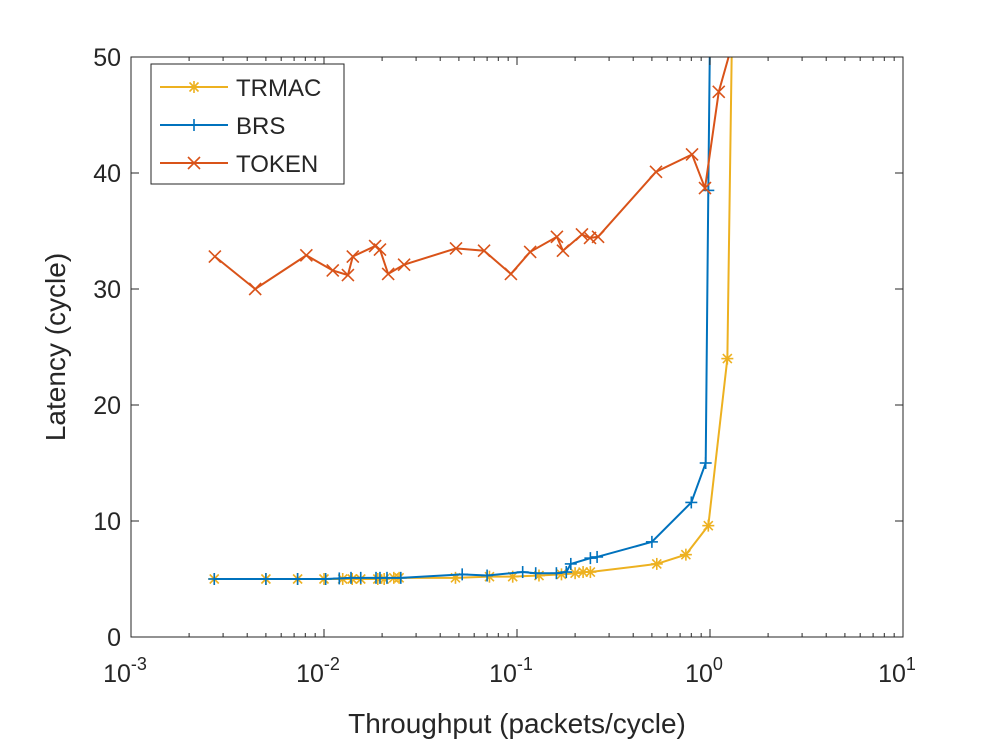 This screenshot has width=997, height=752. I want to click on legend-label: TRMAC, so click(278, 88).